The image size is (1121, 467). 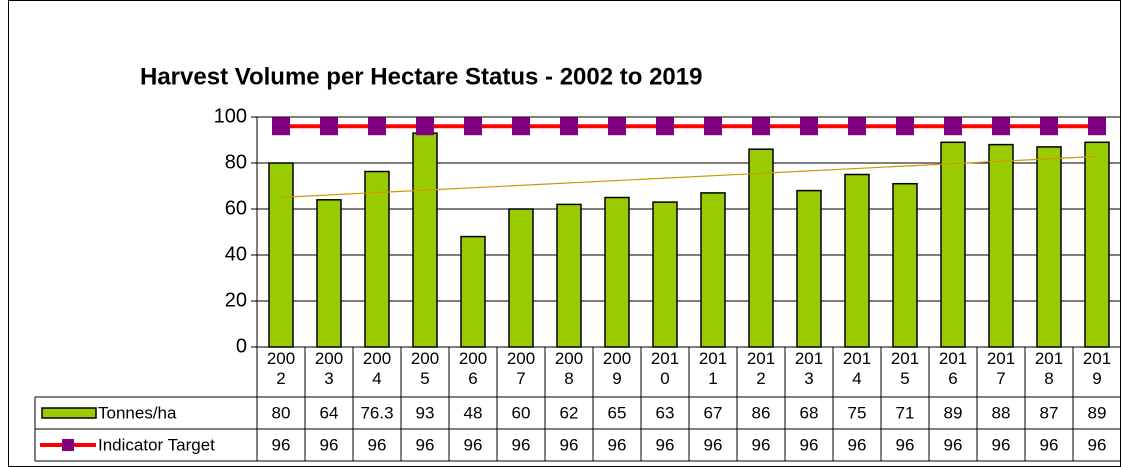 I want to click on x-tick-cell: 2015, so click(x=905, y=368).